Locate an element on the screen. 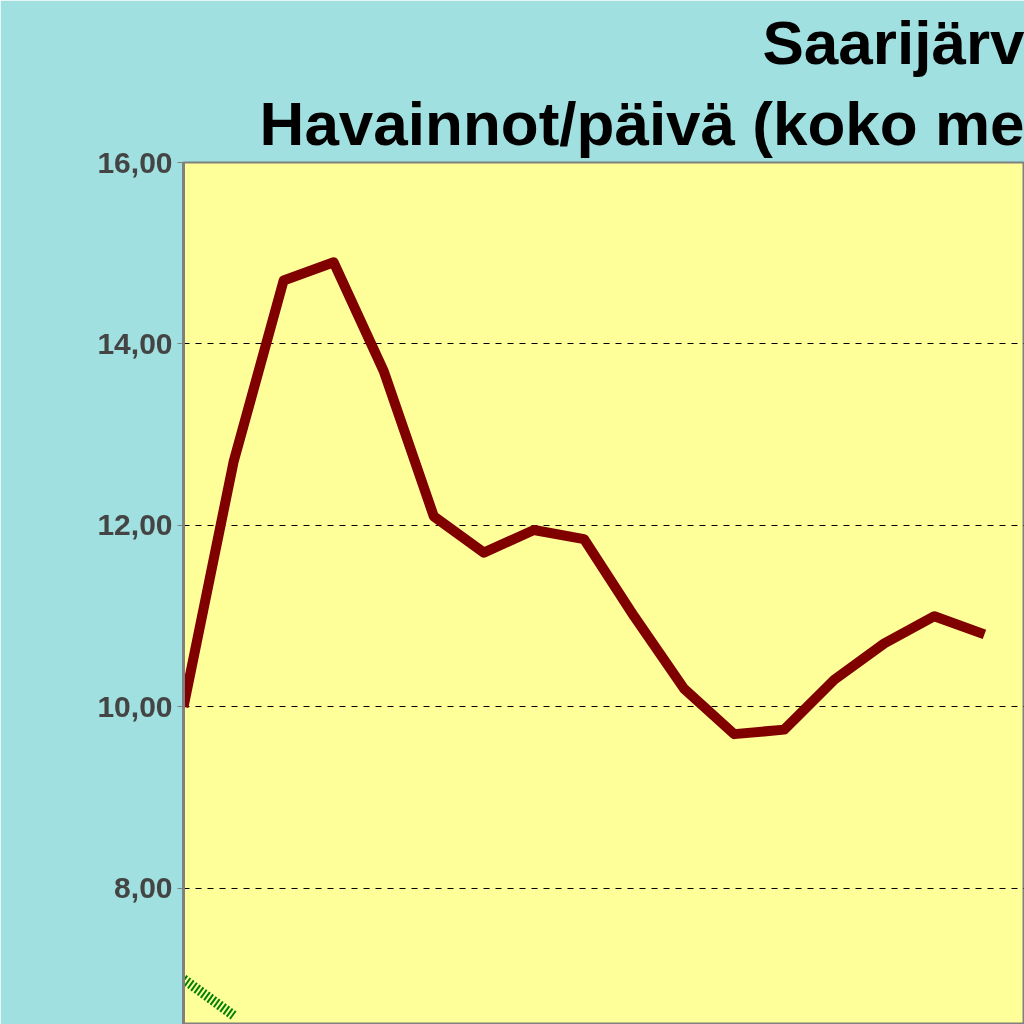  y-tick-label: 14,00 is located at coordinates (135, 343).